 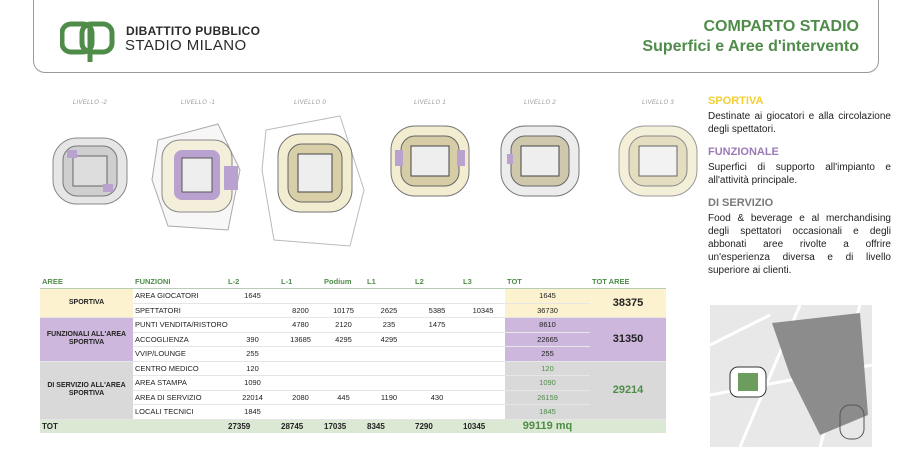 What do you see at coordinates (86, 339) in the screenshot?
I see `group-funzionali: FUNZIONALI ALL'AREA SPORTIVA` at bounding box center [86, 339].